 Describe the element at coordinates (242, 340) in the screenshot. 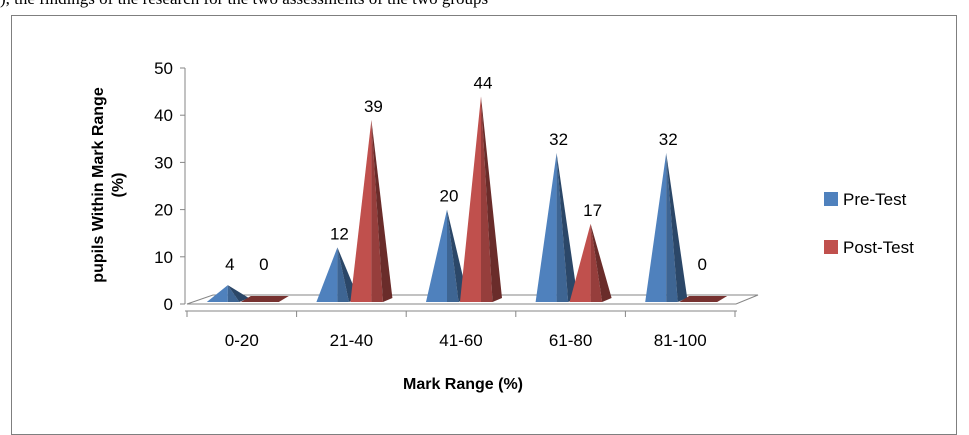

I see `x-tick-label: 0-20` at that location.